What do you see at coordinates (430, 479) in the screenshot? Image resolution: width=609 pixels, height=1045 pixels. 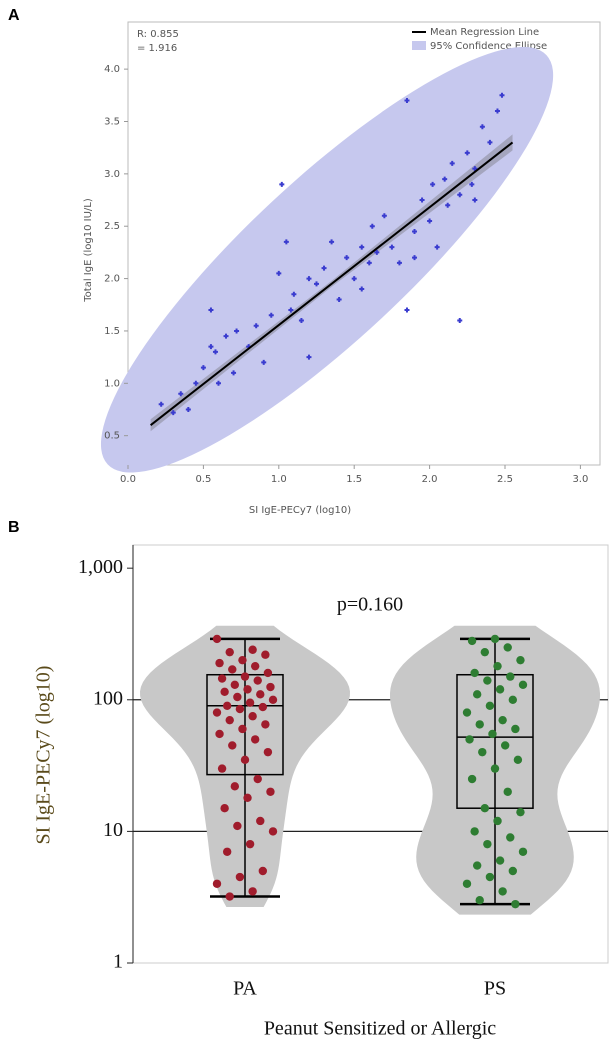 I see `x-tick-label: 2.0` at bounding box center [430, 479].